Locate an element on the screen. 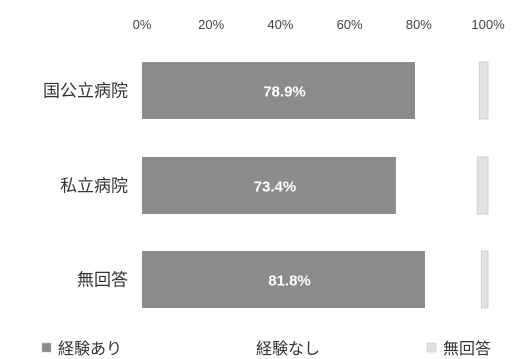 Image resolution: width=524 pixels, height=359 pixels. data-label: 78.9% is located at coordinates (284, 92).